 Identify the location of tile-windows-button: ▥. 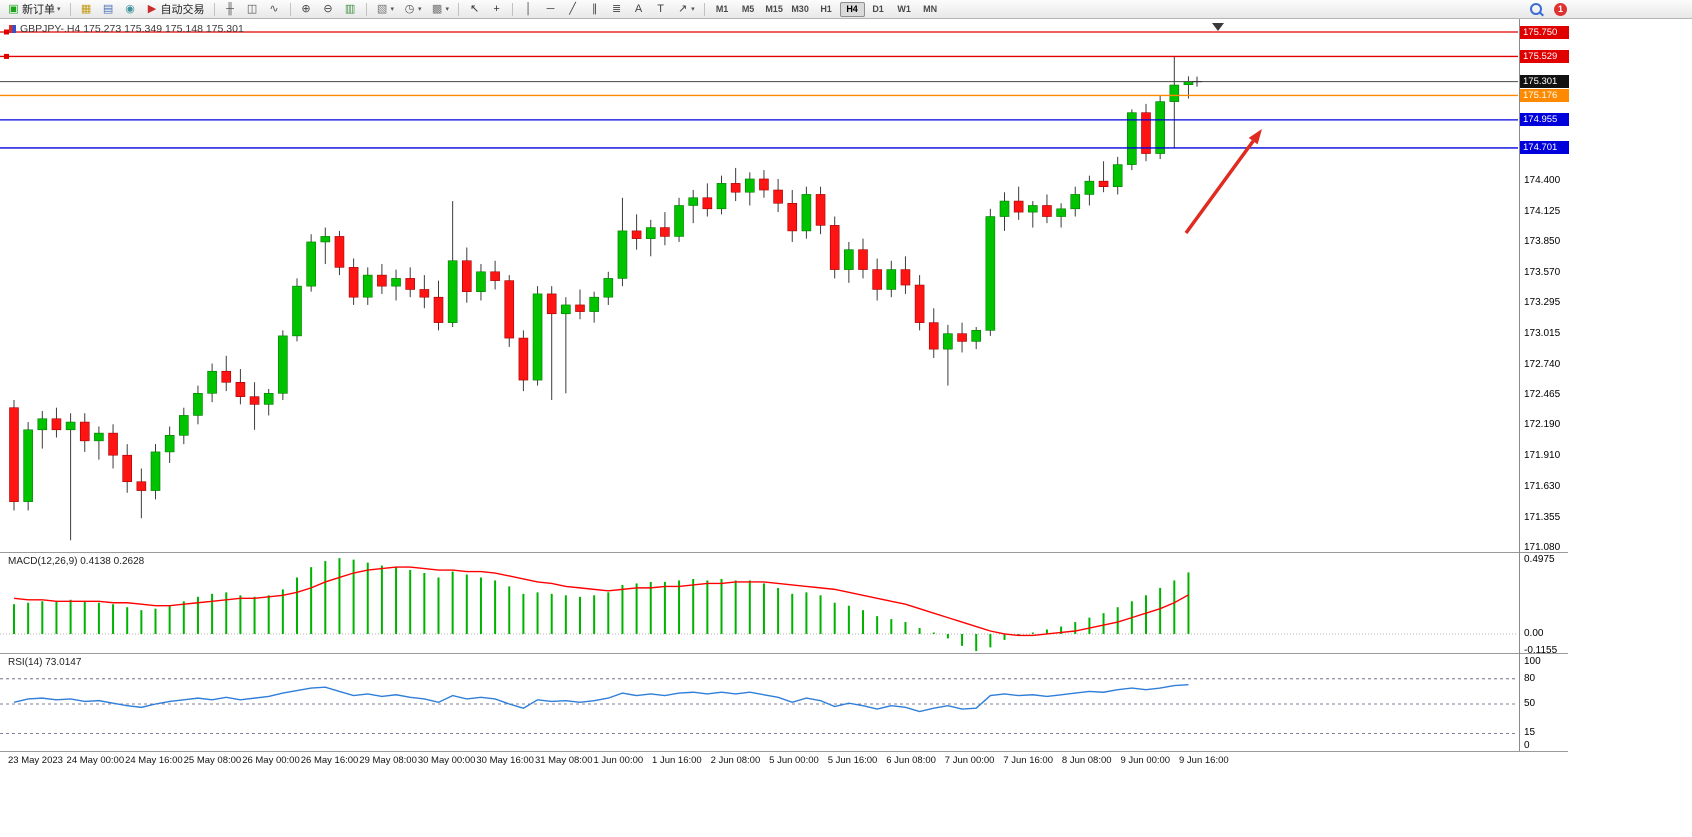
(350, 9).